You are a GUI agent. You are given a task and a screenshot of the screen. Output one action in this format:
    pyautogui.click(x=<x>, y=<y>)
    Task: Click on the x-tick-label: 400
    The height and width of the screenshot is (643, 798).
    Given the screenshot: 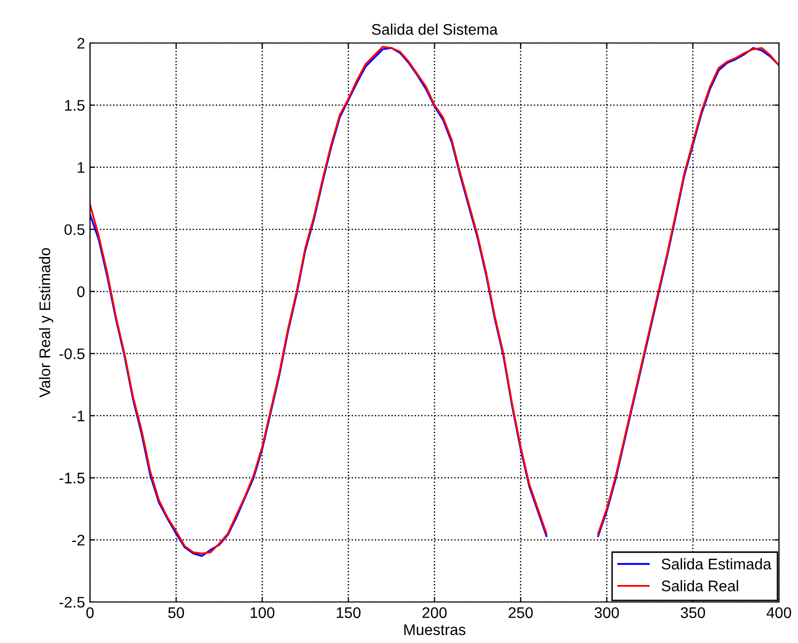 What is the action you would take?
    pyautogui.click(x=779, y=612)
    